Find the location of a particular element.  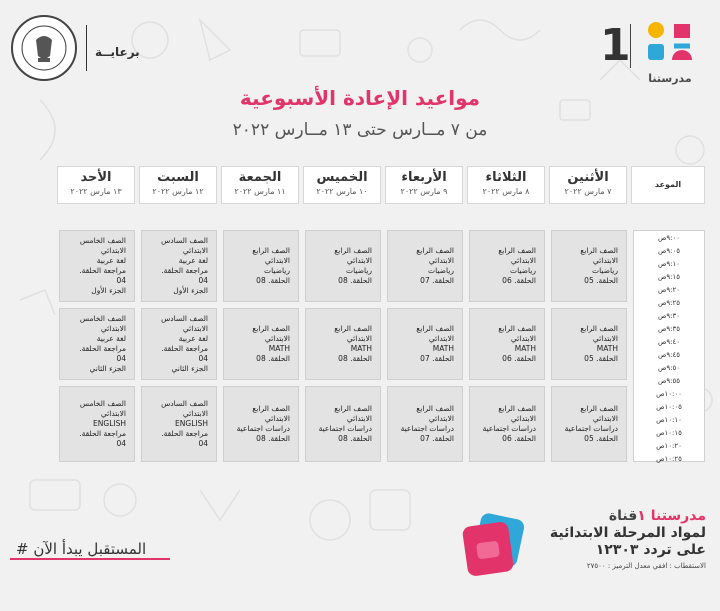

day-header-monday: الأثنين ٧ مارس ٢٠٢٢ is located at coordinates (588, 185).